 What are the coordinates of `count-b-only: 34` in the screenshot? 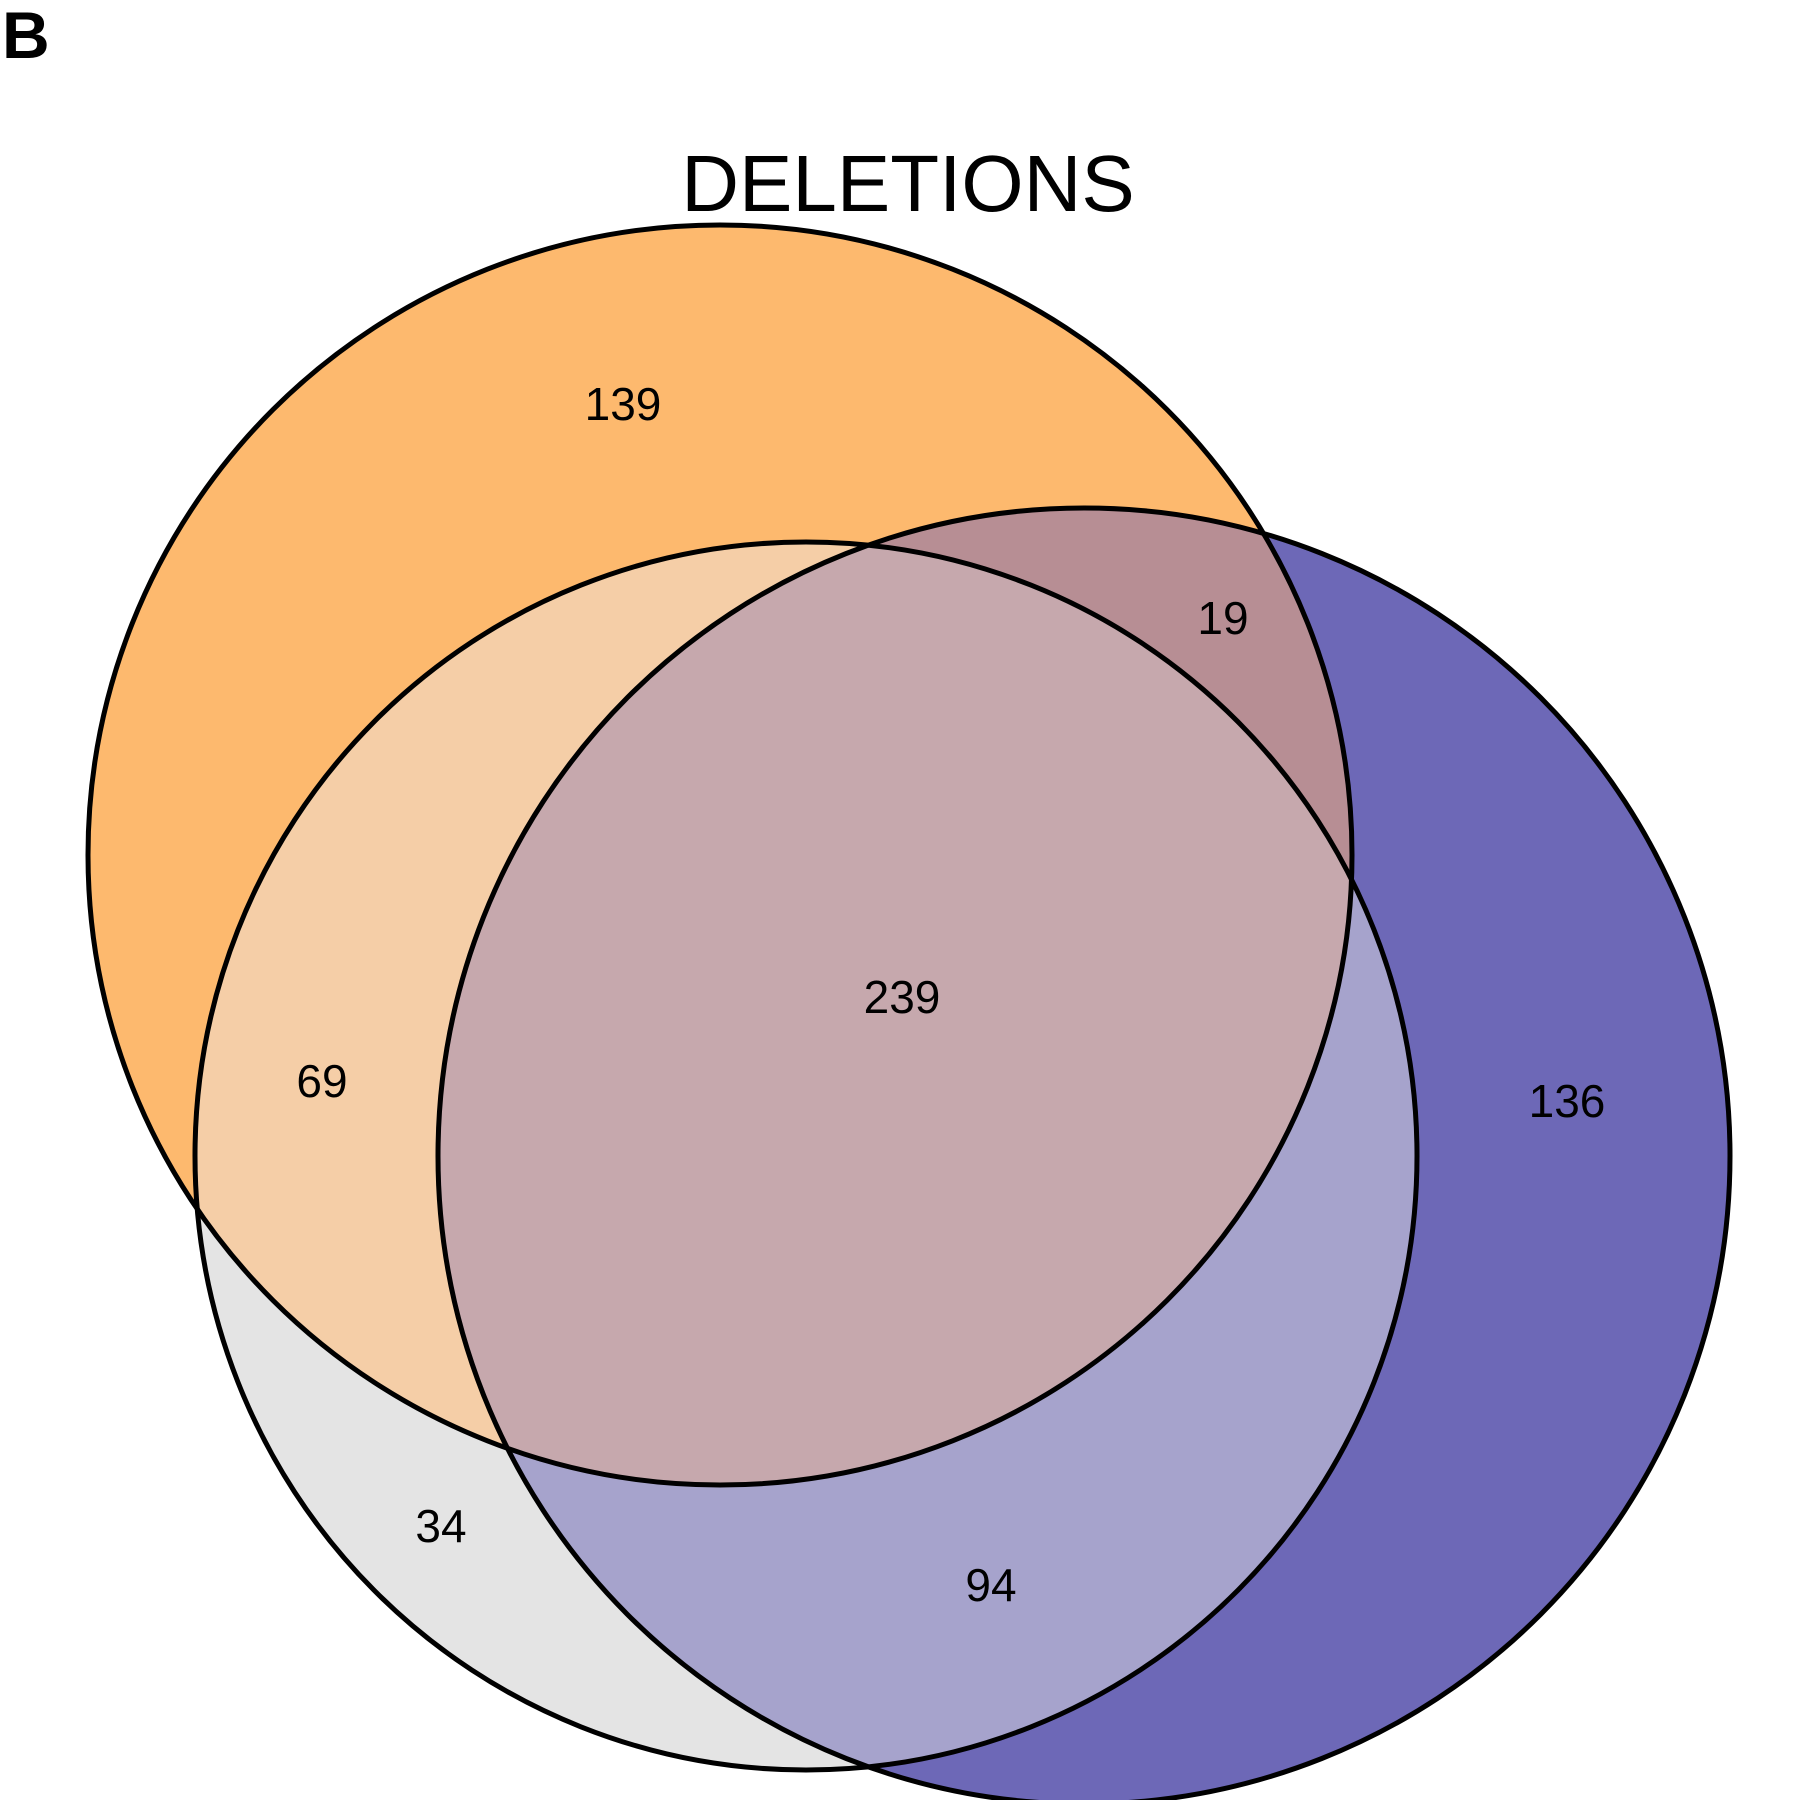 It's located at (440, 1526).